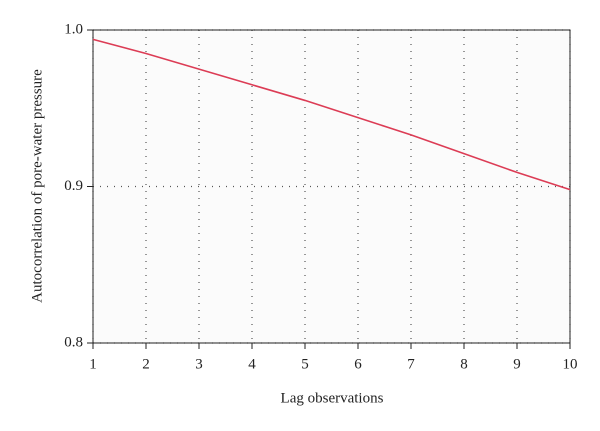  I want to click on x-tick-label: 7, so click(411, 364).